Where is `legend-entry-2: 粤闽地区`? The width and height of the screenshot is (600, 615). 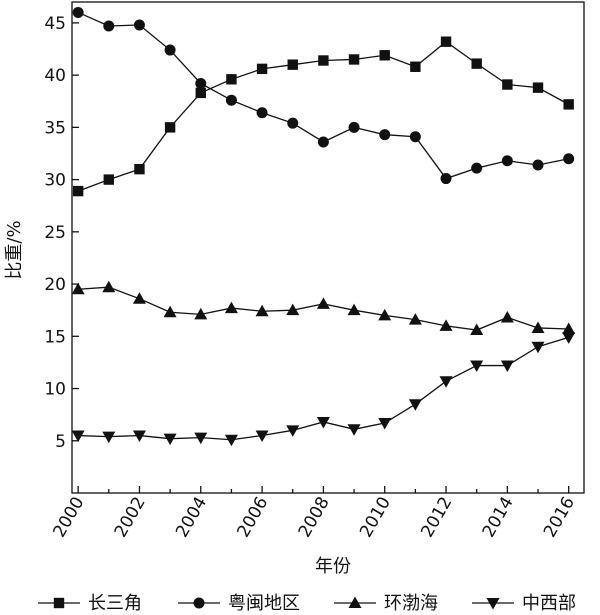
legend-entry-2: 粤闽地区 is located at coordinates (239, 603).